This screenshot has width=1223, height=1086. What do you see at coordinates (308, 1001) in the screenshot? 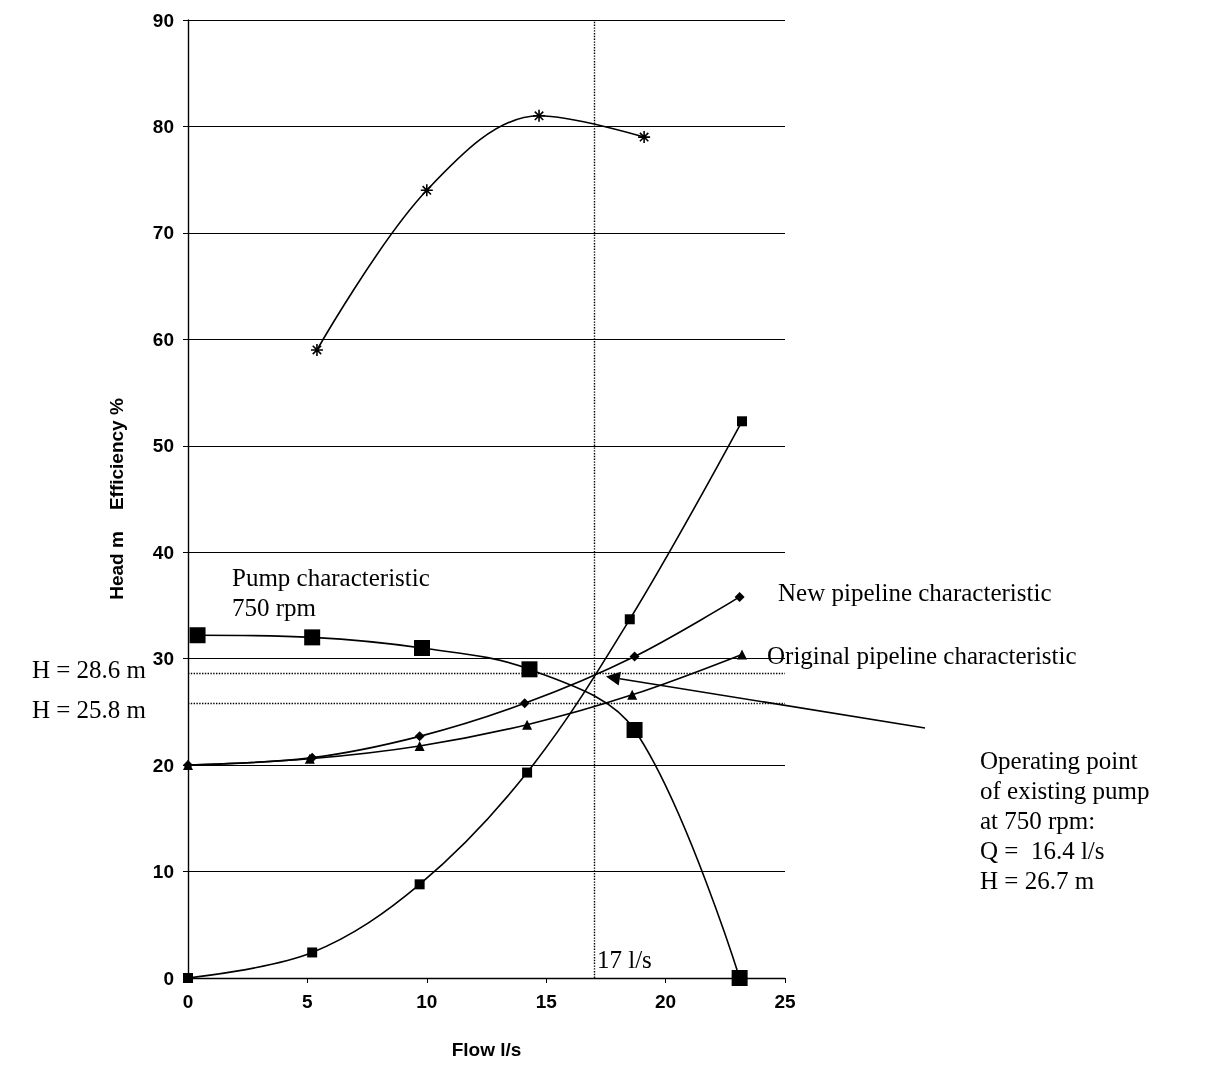
I see `x-tick-label: 5` at bounding box center [308, 1001].